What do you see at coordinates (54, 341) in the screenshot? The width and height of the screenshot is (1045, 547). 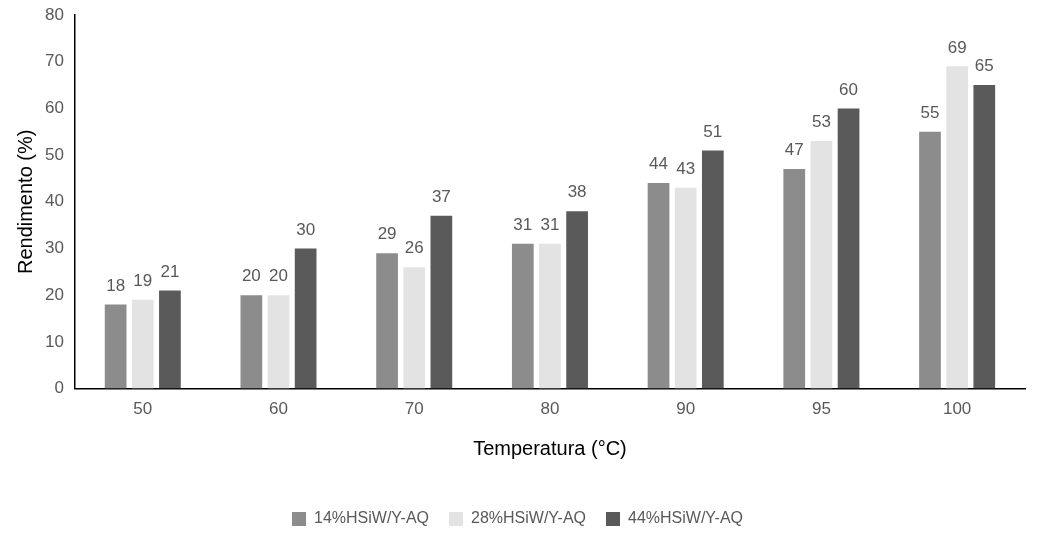 I see `y-tick-label: 10` at bounding box center [54, 341].